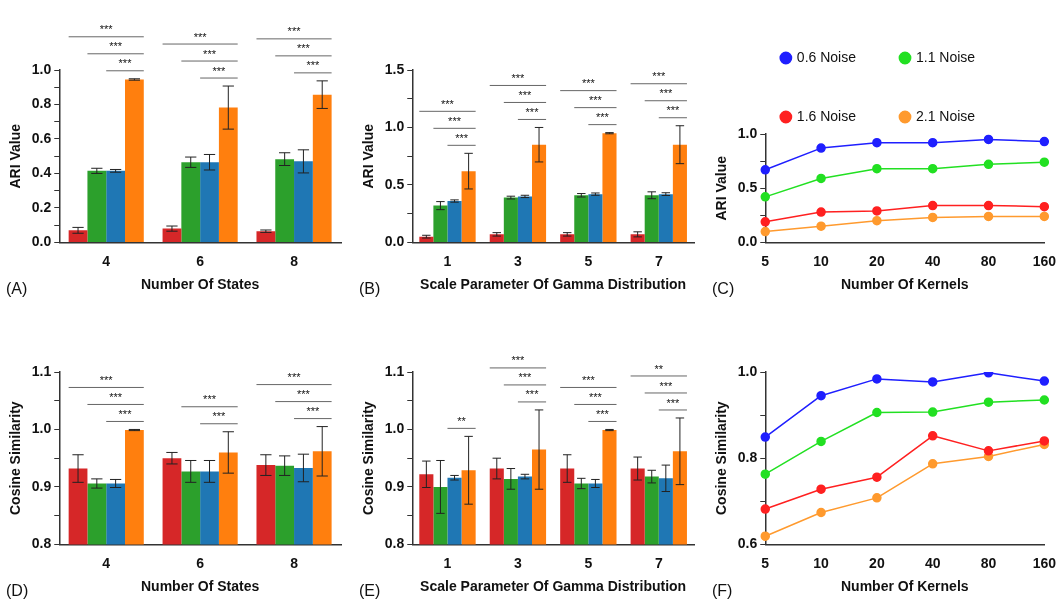  I want to click on legend-label: 1.6 Noise, so click(826, 115).